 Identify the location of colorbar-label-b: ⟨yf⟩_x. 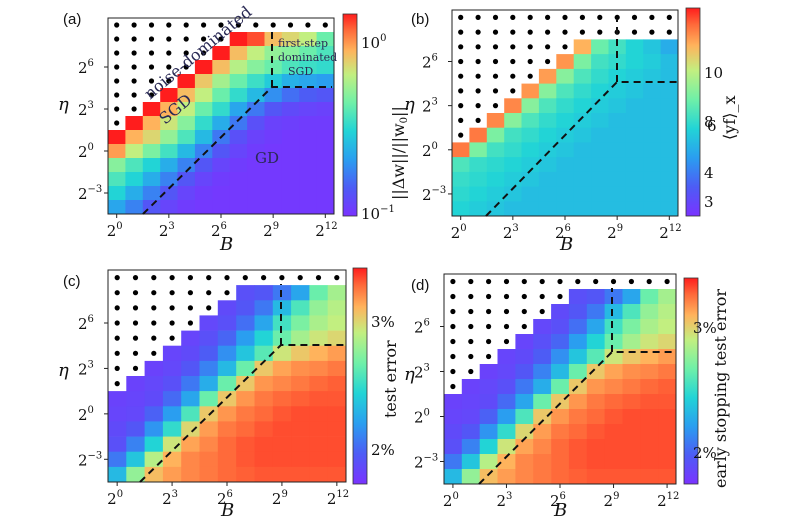
(729, 118).